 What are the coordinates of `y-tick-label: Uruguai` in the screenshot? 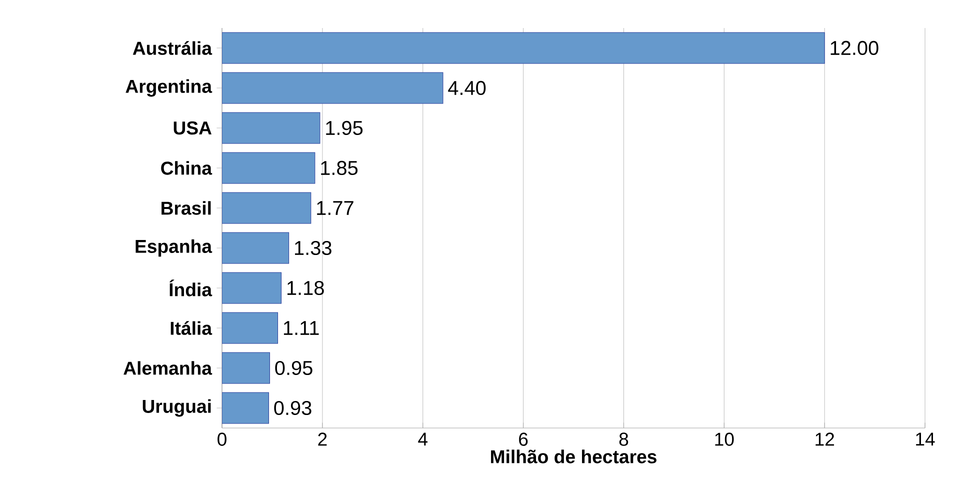 It's located at (176, 408).